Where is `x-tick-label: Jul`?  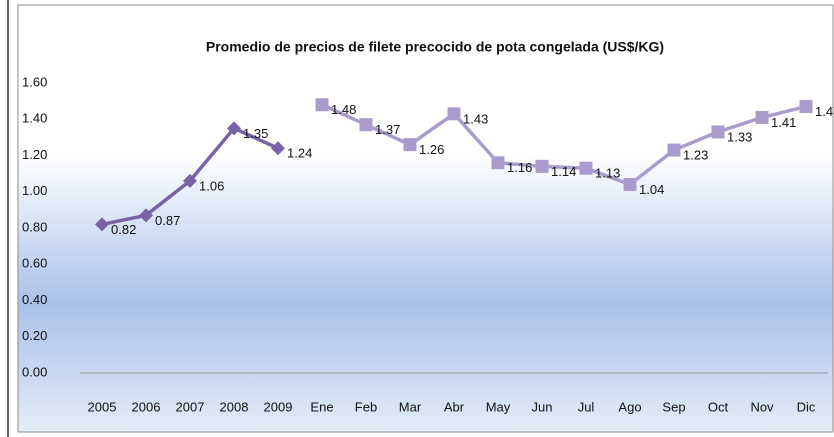
x-tick-label: Jul is located at coordinates (586, 406).